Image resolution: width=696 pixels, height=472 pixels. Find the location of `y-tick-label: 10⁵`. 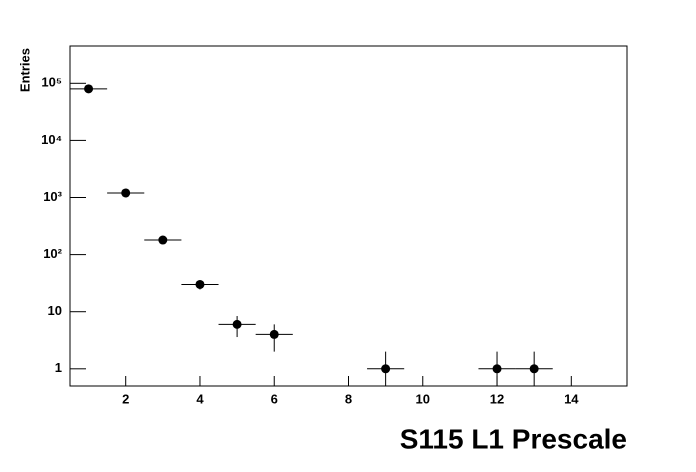

y-tick-label: 10⁵ is located at coordinates (51, 82).